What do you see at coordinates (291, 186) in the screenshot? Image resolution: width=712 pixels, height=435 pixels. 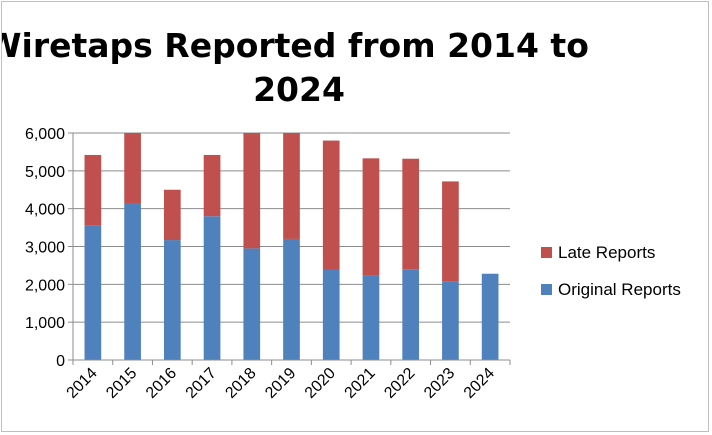 I see `bar-late-reports-2019` at bounding box center [291, 186].